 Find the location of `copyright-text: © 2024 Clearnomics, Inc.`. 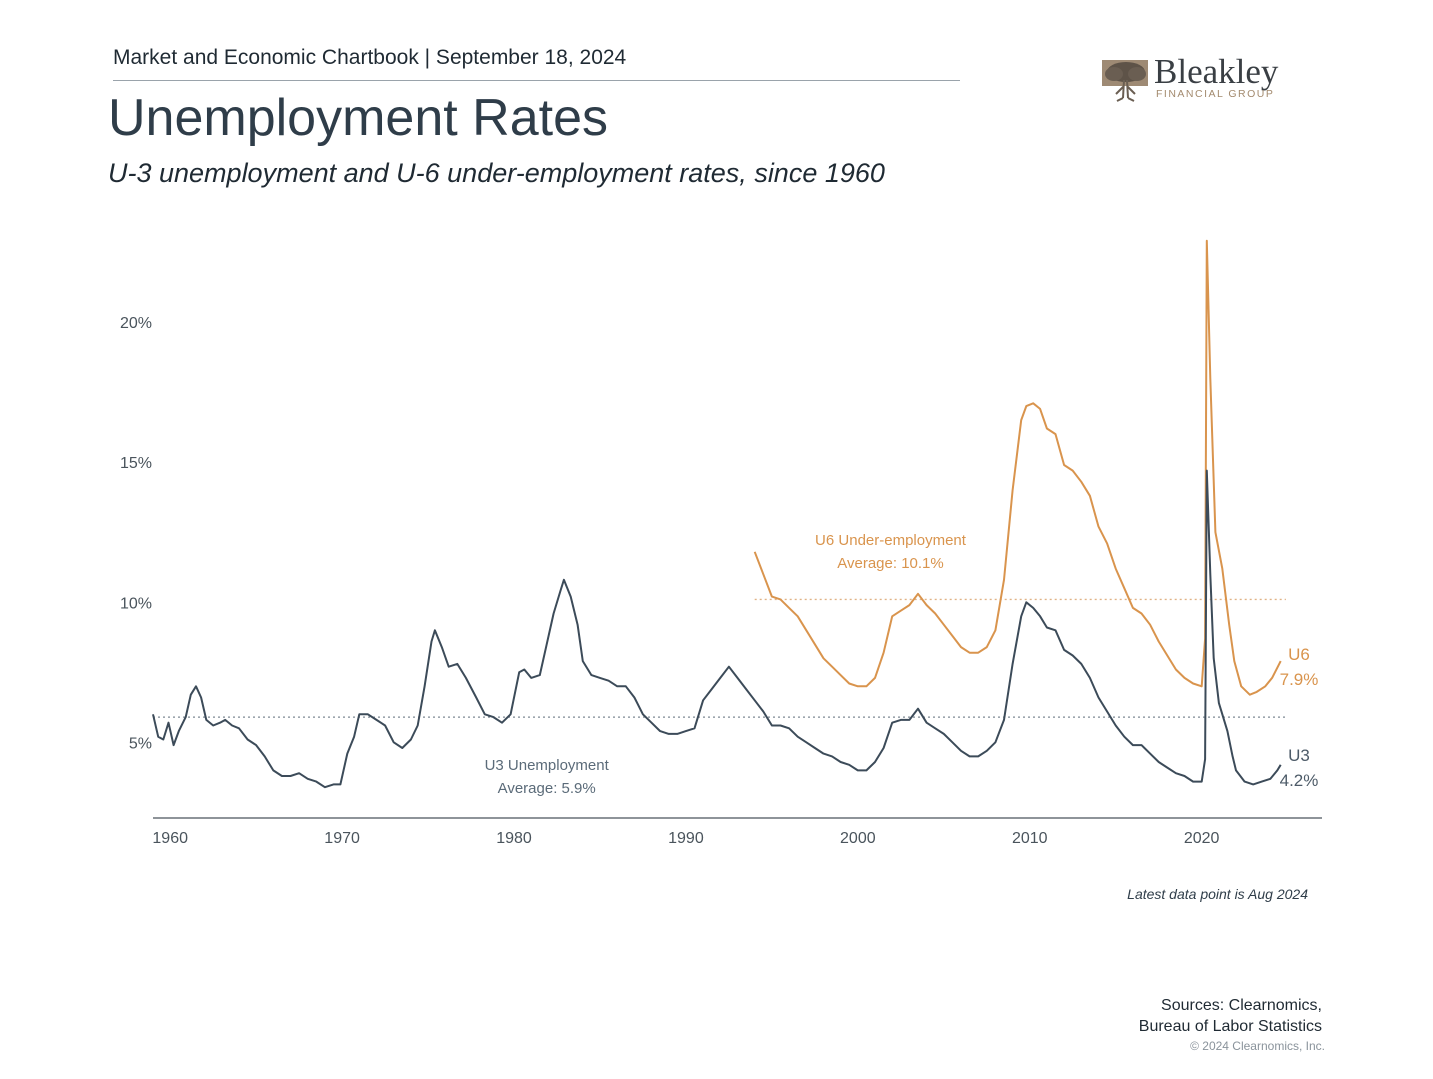

copyright-text: © 2024 Clearnomics, Inc. is located at coordinates (1257, 1046).